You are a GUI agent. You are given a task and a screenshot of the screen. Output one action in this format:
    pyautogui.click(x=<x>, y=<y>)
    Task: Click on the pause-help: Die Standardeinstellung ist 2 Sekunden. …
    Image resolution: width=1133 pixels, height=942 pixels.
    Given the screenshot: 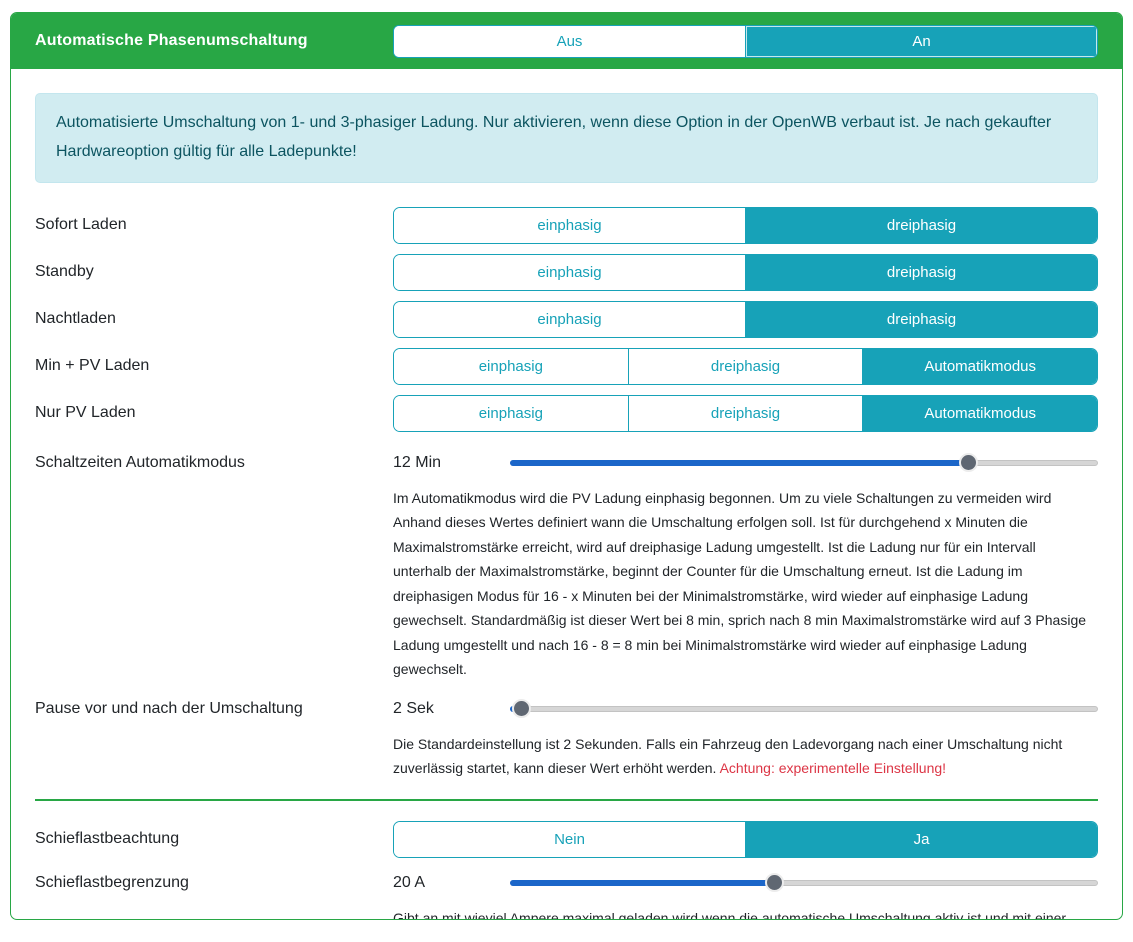 What is the action you would take?
    pyautogui.click(x=745, y=756)
    